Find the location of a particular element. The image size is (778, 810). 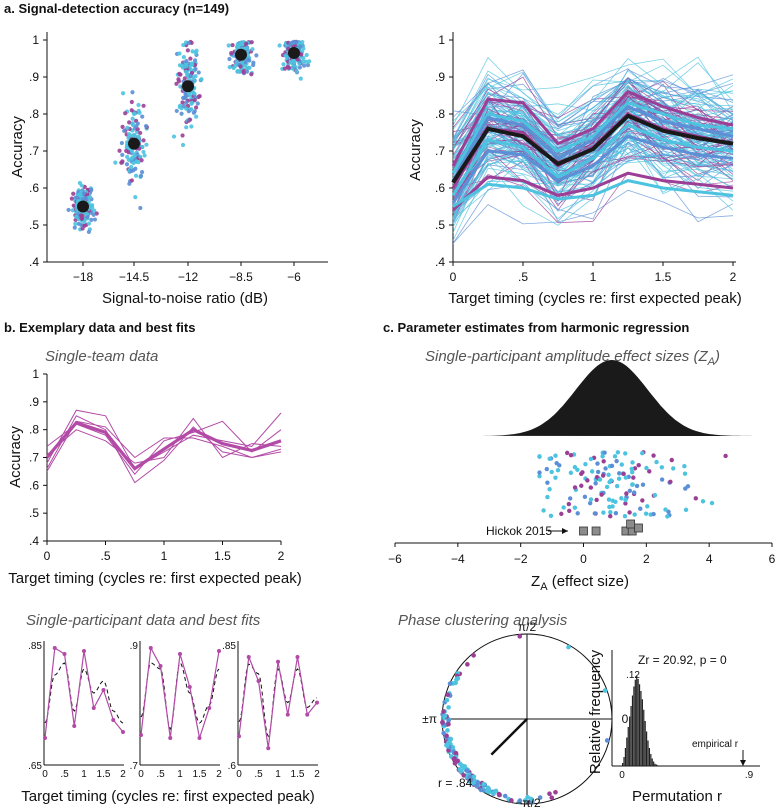

participant-fit-curve is located at coordinates (84, 693).